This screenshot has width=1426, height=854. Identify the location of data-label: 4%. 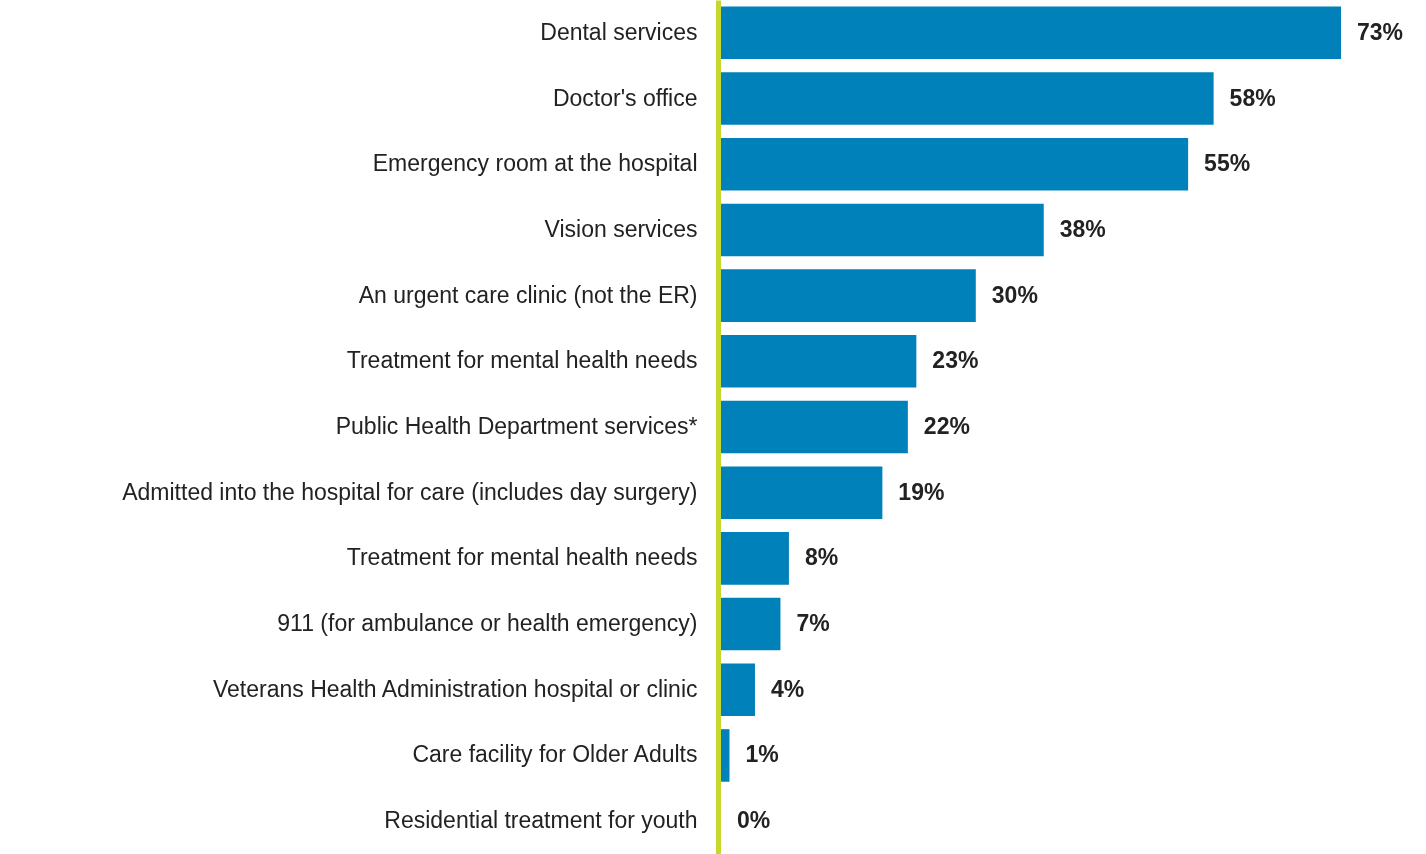
(787, 688).